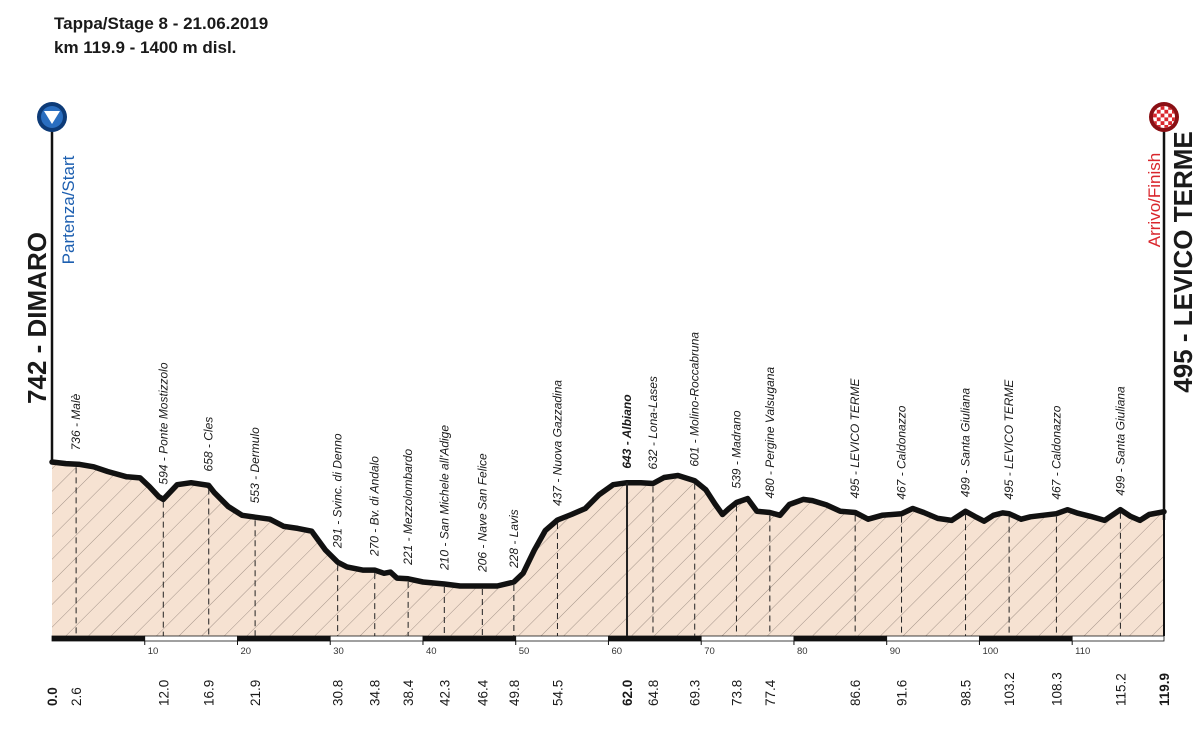 This screenshot has height=754, width=1200. Describe the element at coordinates (966, 693) in the screenshot. I see `marker-km-label: 98.5` at that location.